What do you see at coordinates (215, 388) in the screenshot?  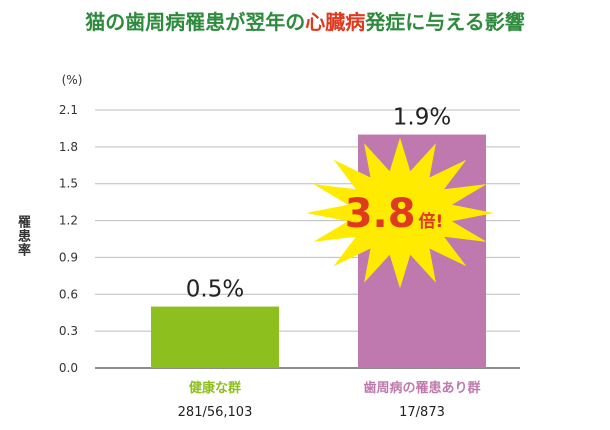 I see `category-label: 健康な群` at bounding box center [215, 388].